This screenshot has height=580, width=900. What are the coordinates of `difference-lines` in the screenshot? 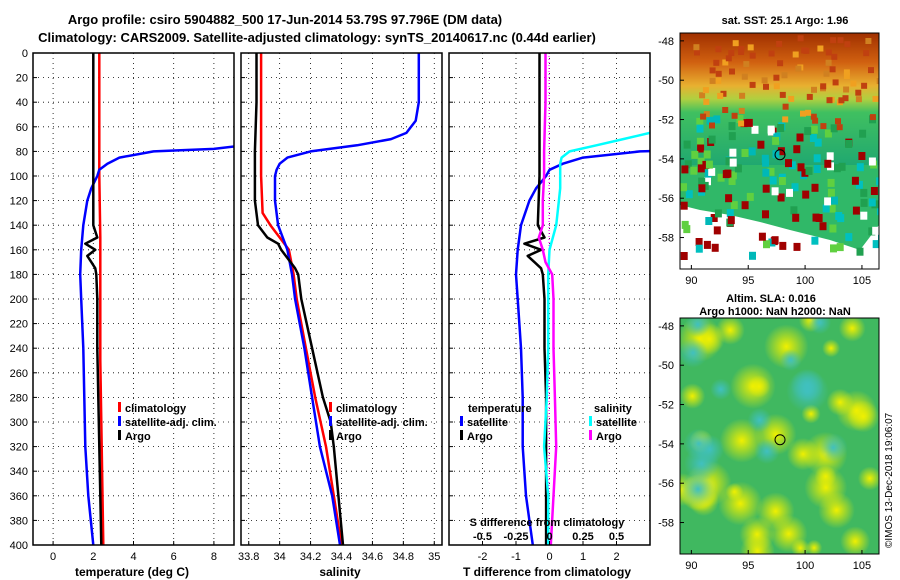 It's located at (582, 299).